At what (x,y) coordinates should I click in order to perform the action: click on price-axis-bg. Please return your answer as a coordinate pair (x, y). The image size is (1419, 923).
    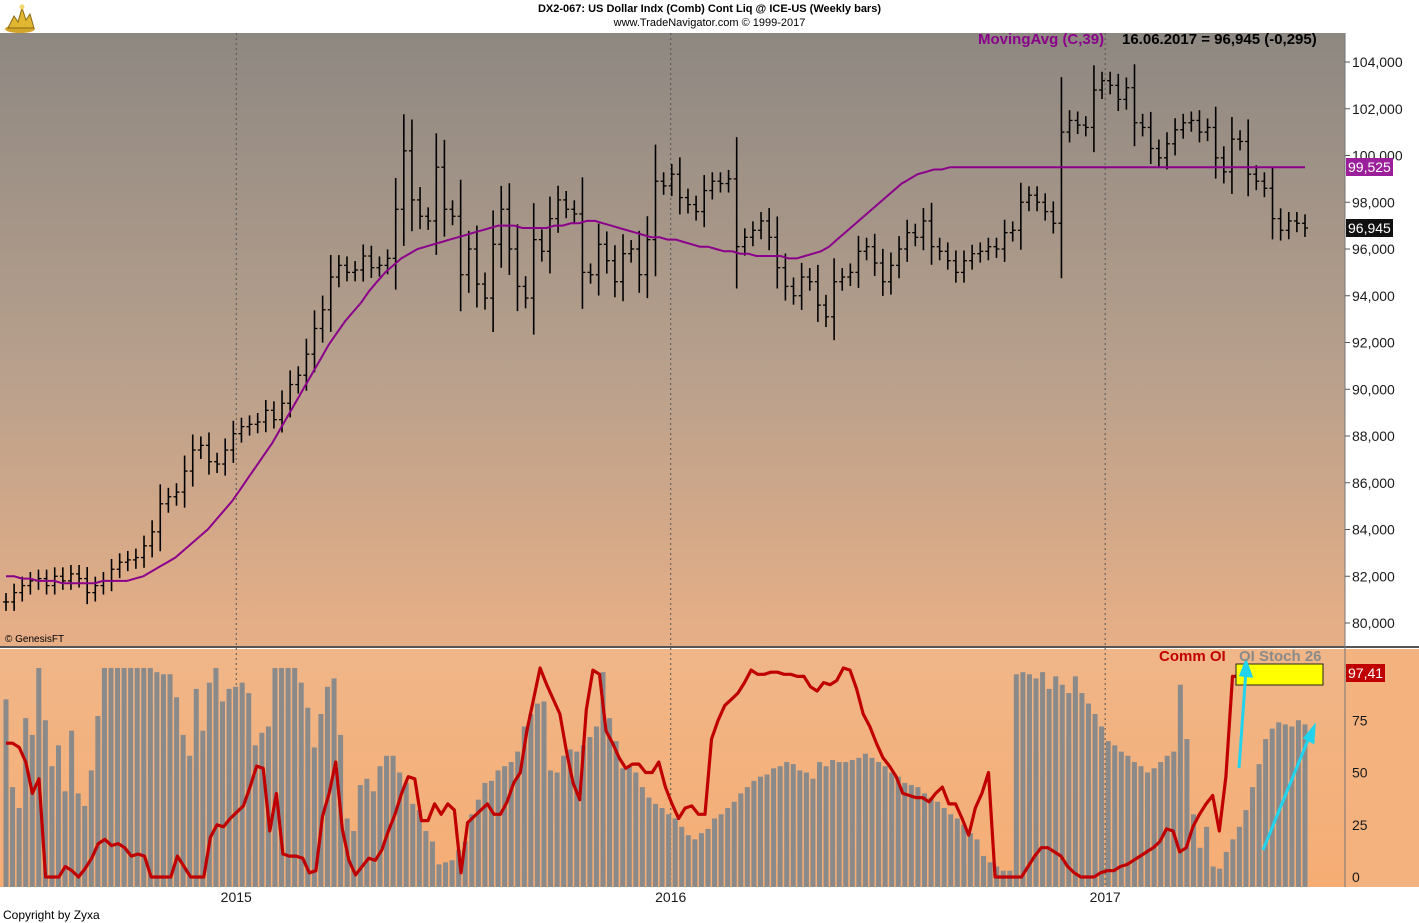
    Looking at the image, I should click on (1382, 340).